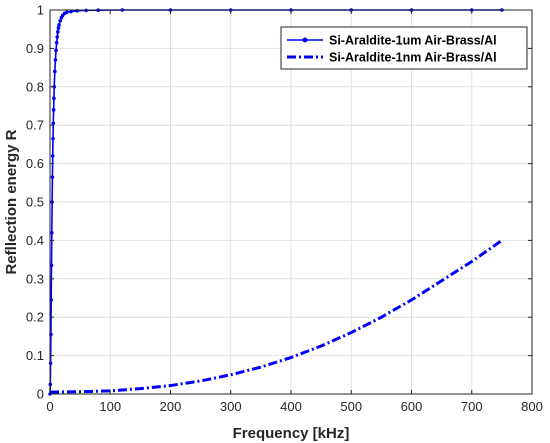 The image size is (550, 443). Describe the element at coordinates (35, 278) in the screenshot. I see `y-tick-label: 0.3` at that location.